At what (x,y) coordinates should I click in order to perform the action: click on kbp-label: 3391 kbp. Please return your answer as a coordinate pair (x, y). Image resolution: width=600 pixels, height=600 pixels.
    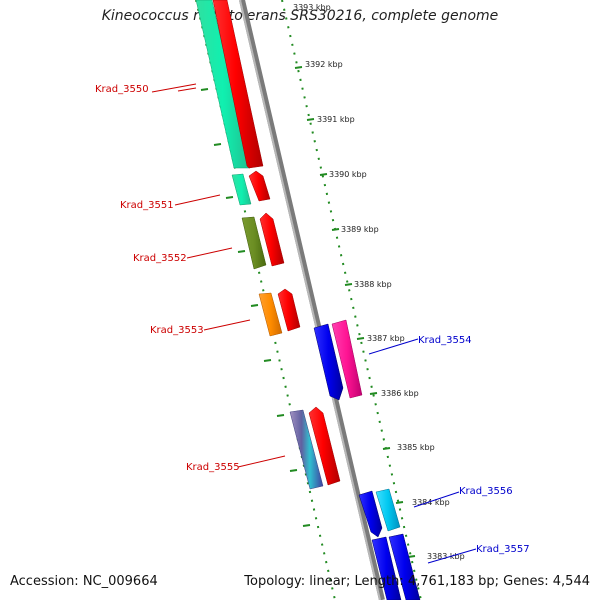
    Looking at the image, I should click on (336, 119).